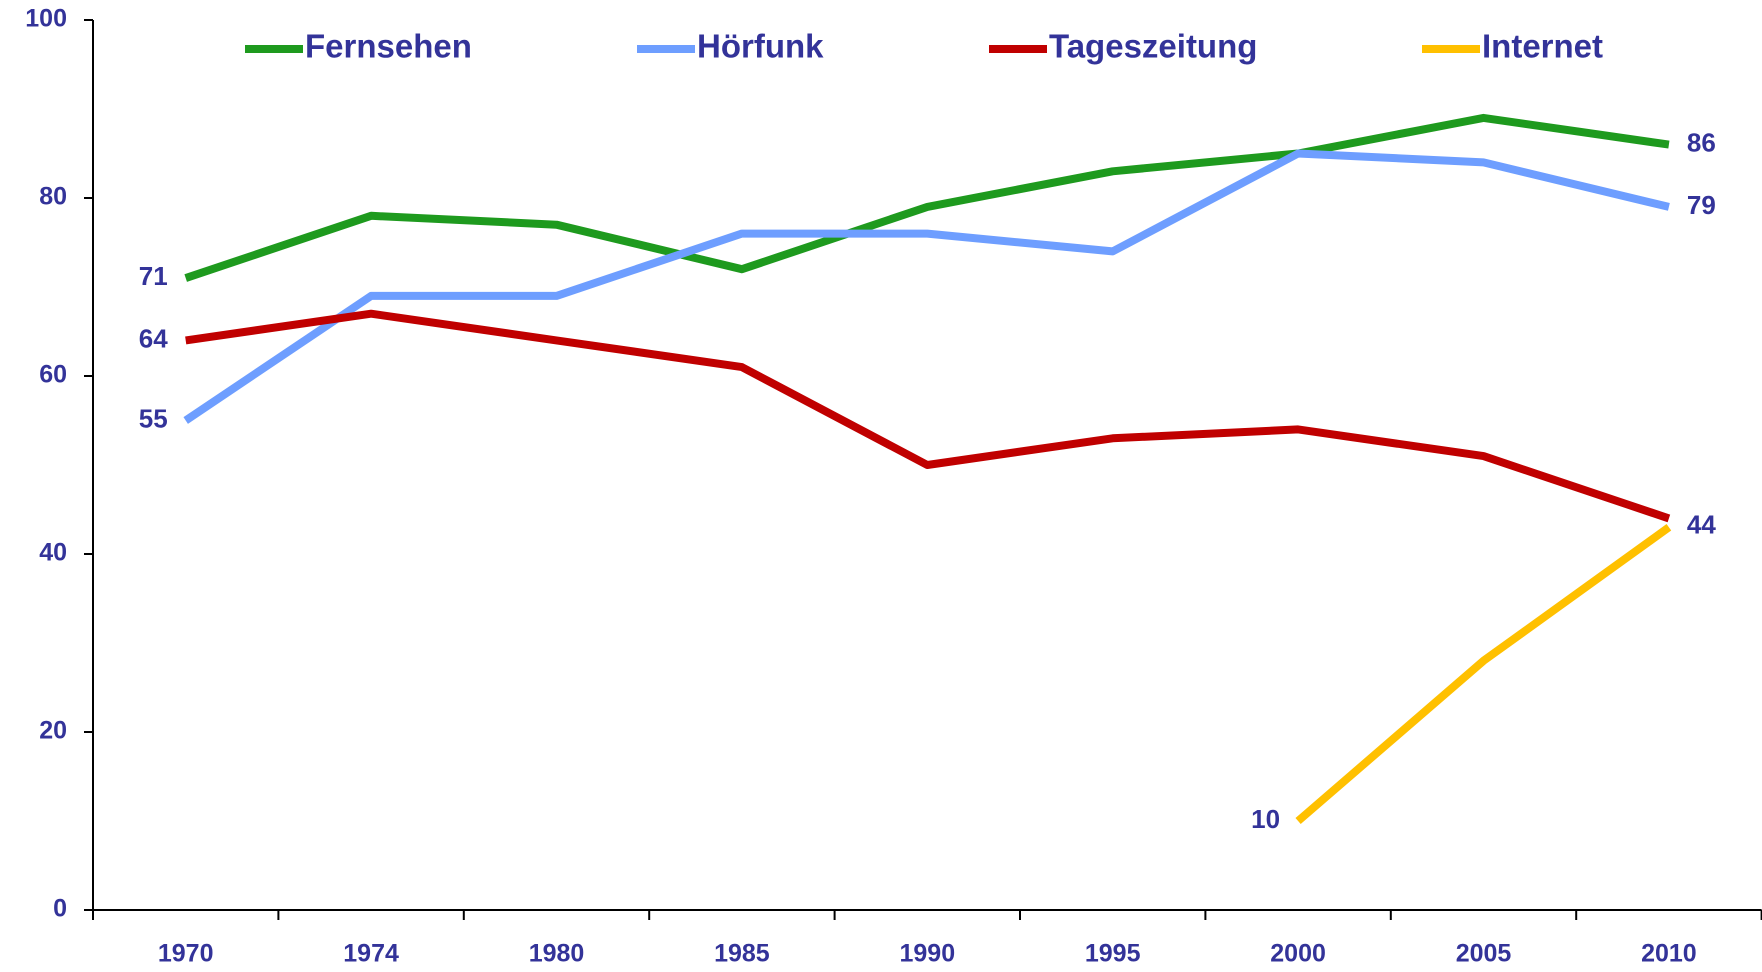  I want to click on data-label: 71, so click(153, 276).